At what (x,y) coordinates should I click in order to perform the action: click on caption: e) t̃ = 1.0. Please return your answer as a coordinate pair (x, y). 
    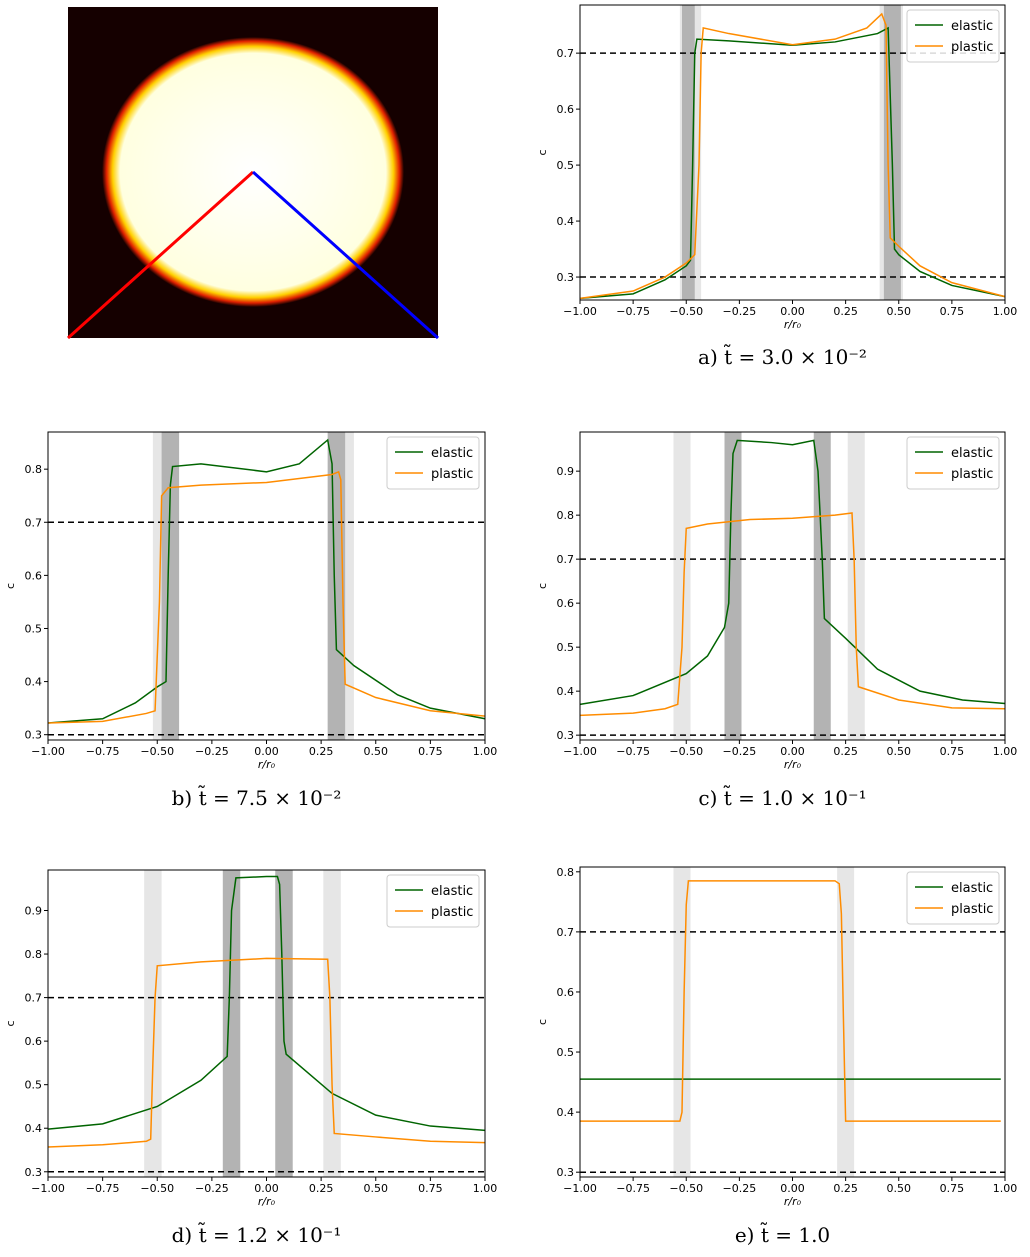
    Looking at the image, I should click on (782, 1234).